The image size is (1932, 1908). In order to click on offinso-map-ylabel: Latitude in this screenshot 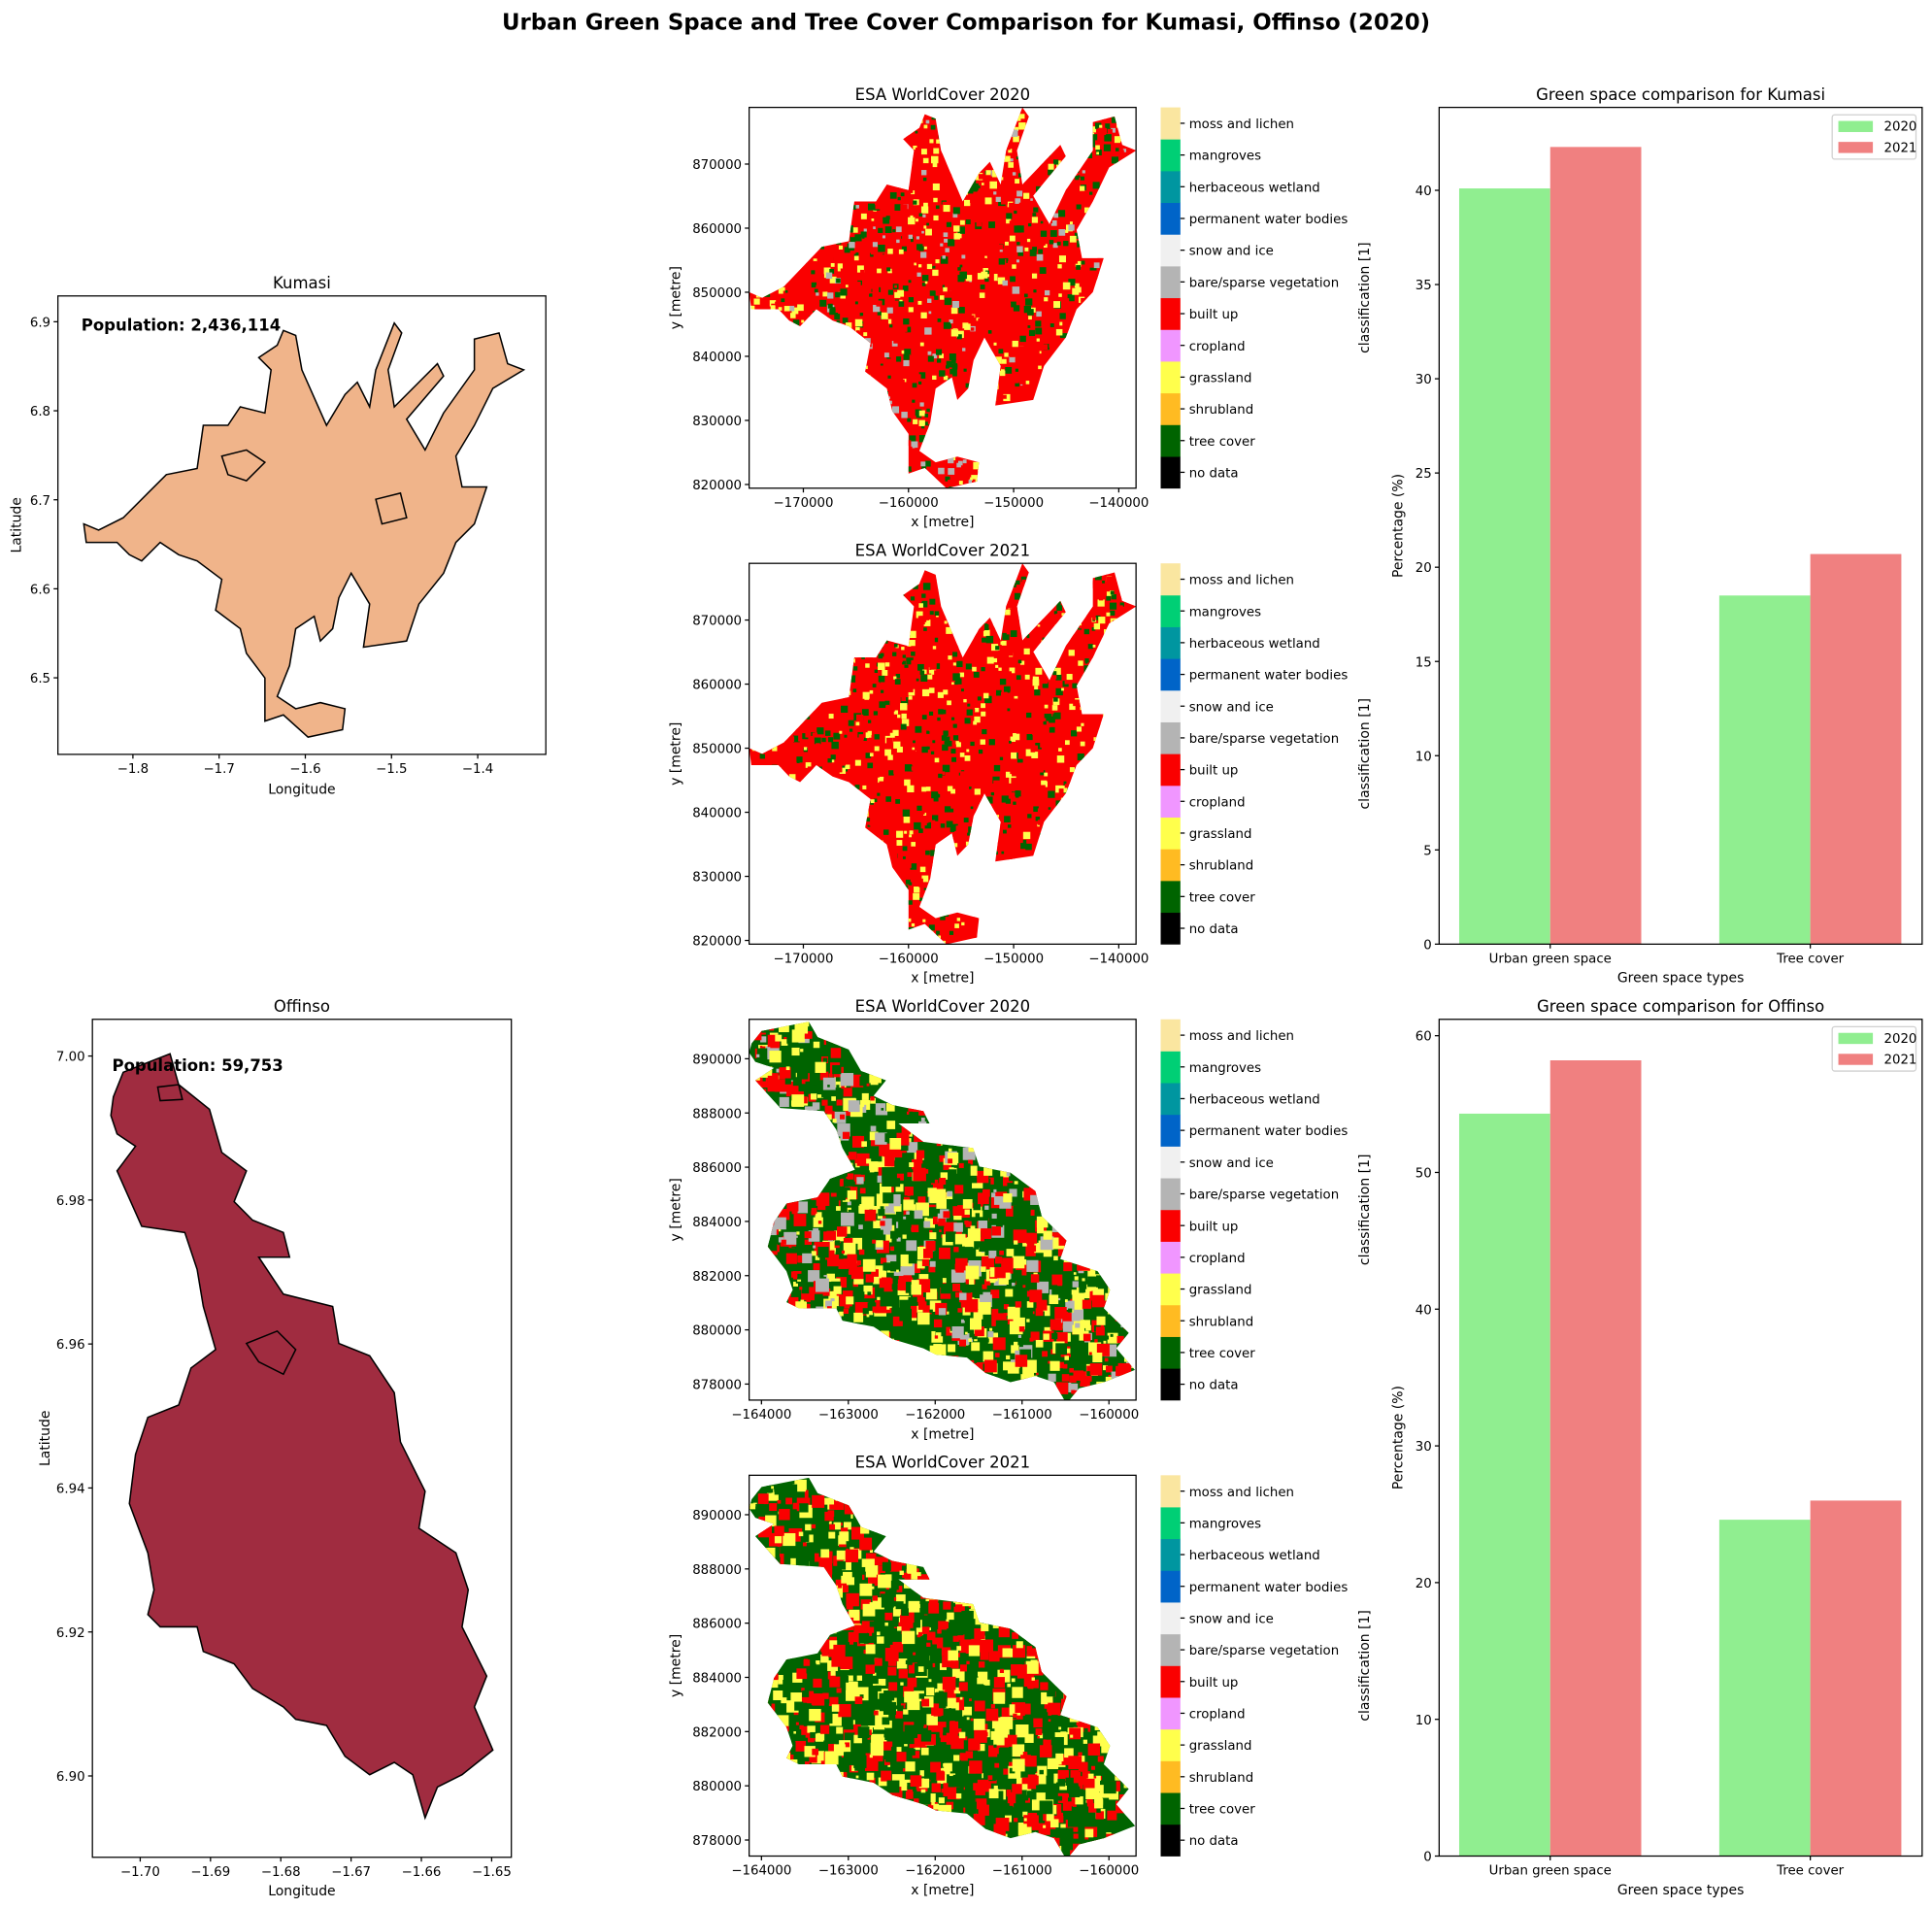, I will do `click(45, 1439)`.